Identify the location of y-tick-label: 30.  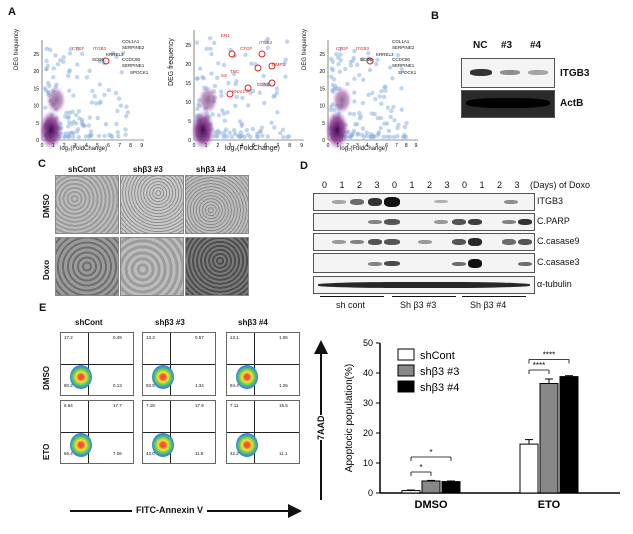
(368, 403).